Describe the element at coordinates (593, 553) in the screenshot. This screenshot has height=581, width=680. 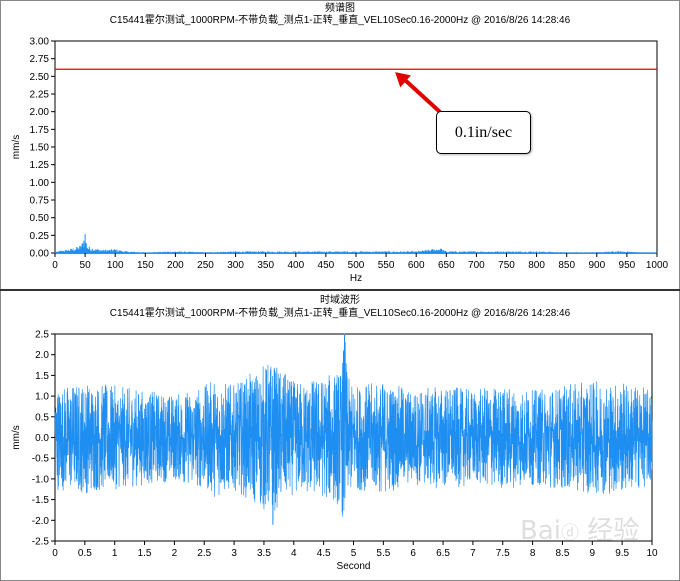
I see `waveform-x-tick-label: 9` at that location.